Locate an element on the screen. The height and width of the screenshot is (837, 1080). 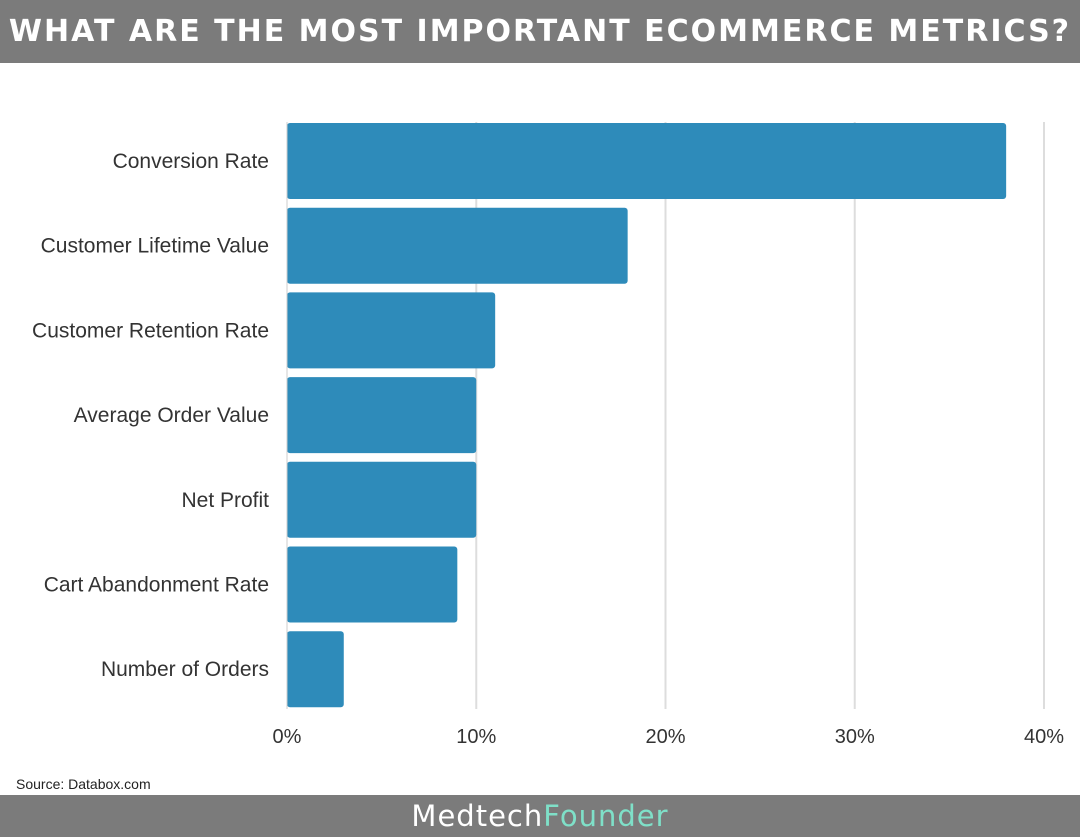
category-label: Average Order Value is located at coordinates (171, 415).